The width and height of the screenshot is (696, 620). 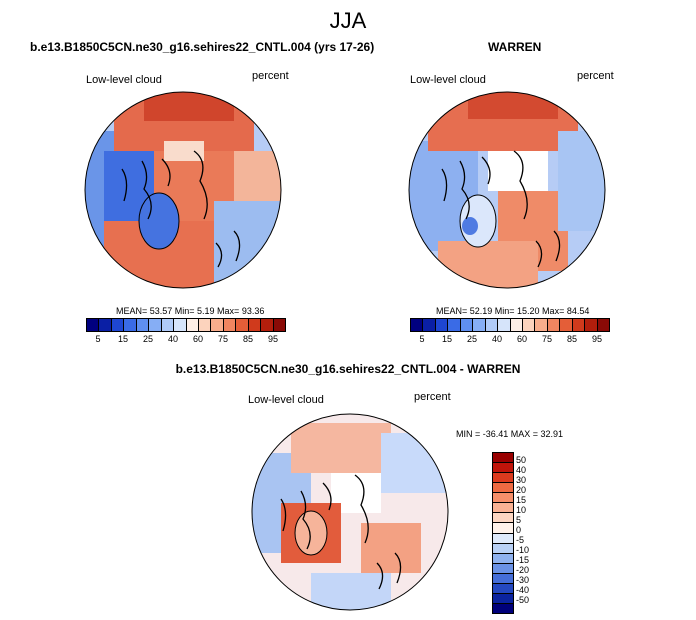 What do you see at coordinates (286, 400) in the screenshot?
I see `panel3-variable-label: Low-level cloud` at bounding box center [286, 400].